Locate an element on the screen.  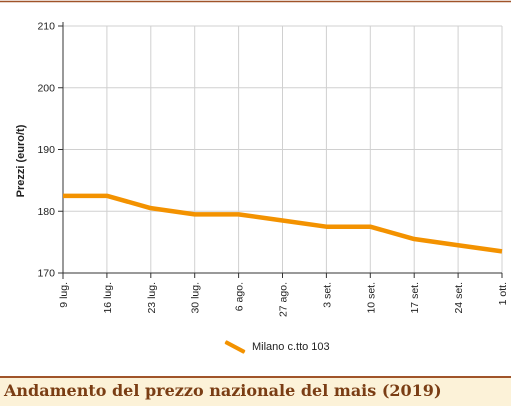
x-tick-label: 16 lug. is located at coordinates (108, 298).